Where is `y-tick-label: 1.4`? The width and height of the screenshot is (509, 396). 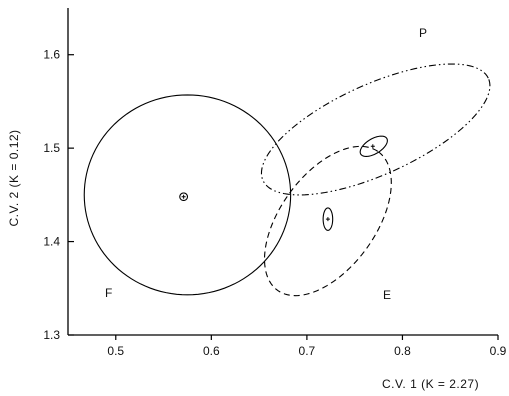
y-tick-label: 1.4 is located at coordinates (51, 242).